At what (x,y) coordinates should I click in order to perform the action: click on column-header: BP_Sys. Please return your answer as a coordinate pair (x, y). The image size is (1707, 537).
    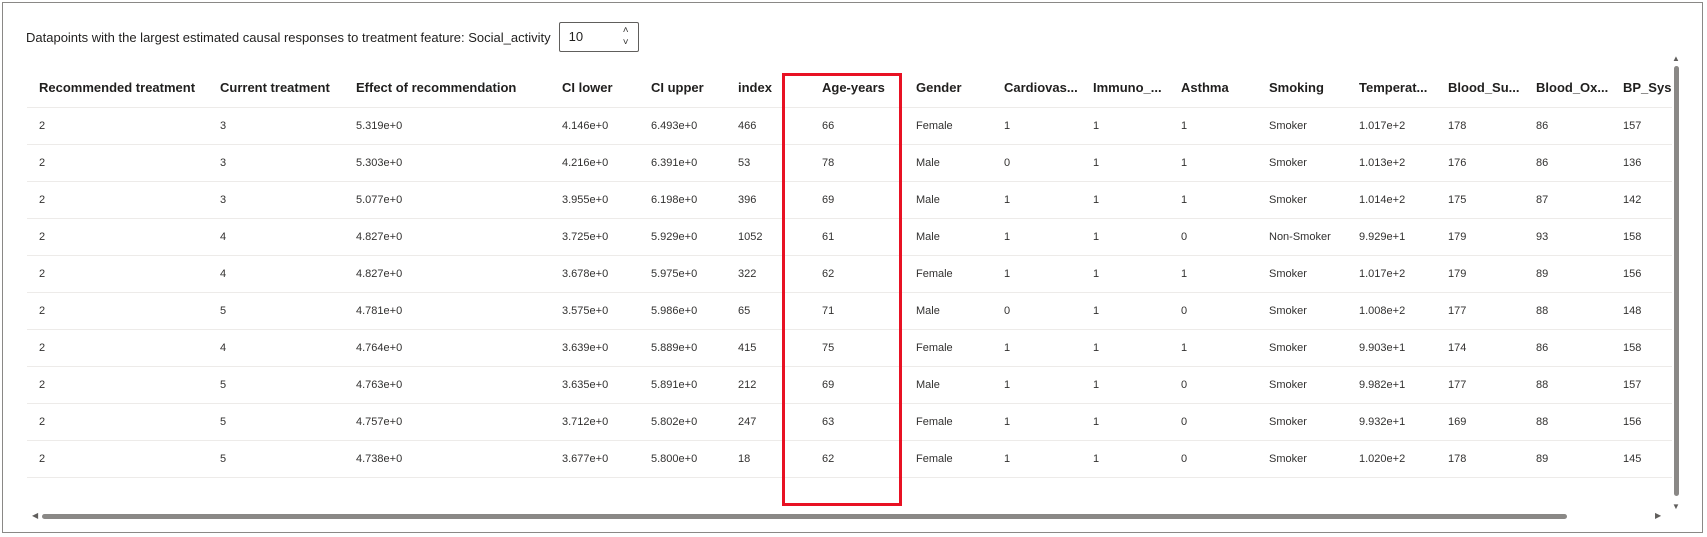
    Looking at the image, I should click on (1647, 87).